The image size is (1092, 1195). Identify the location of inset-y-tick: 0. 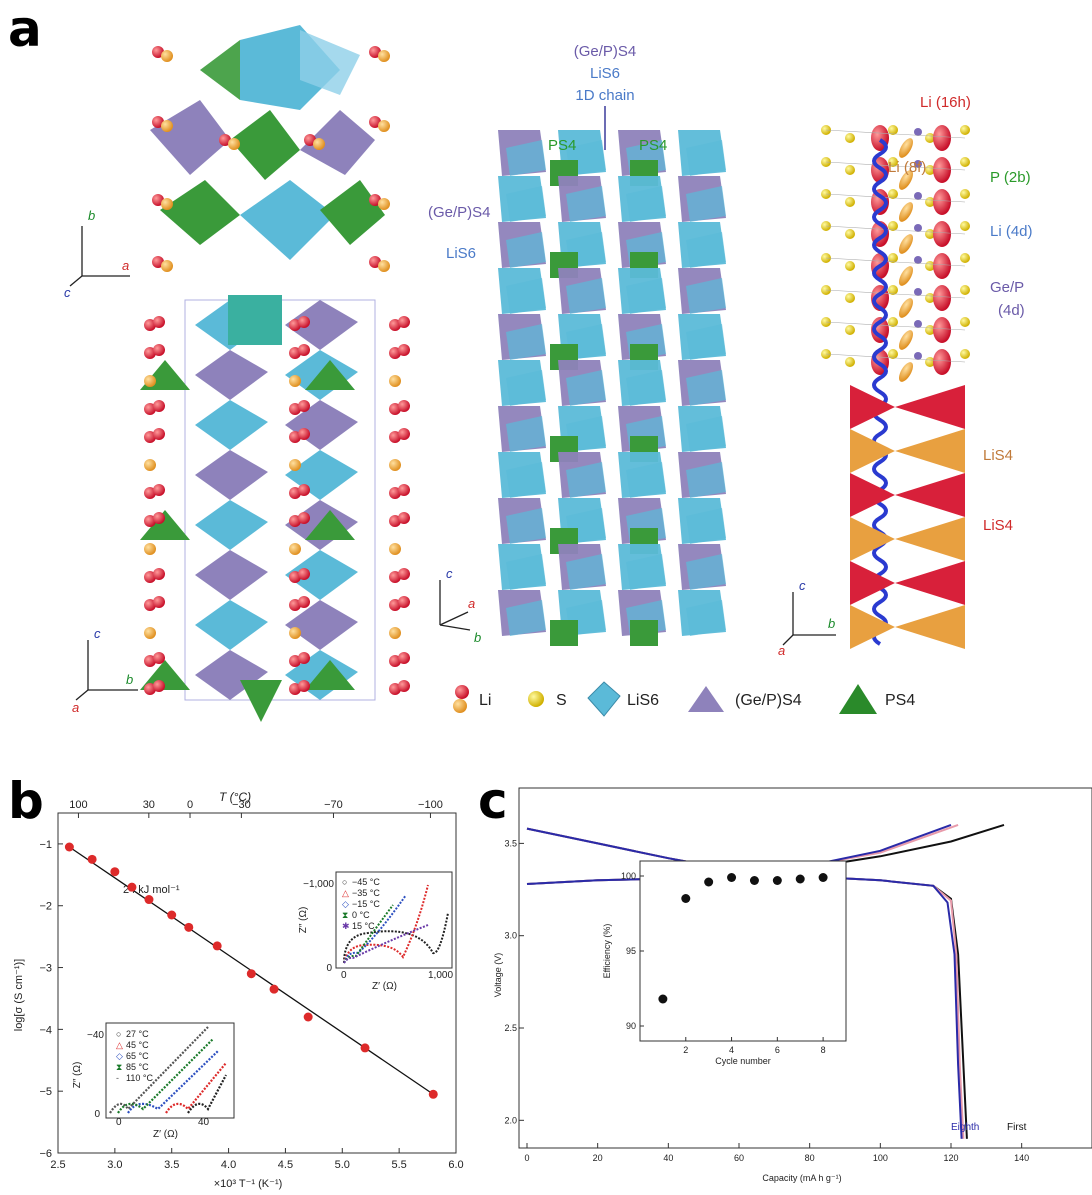
(97, 1114).